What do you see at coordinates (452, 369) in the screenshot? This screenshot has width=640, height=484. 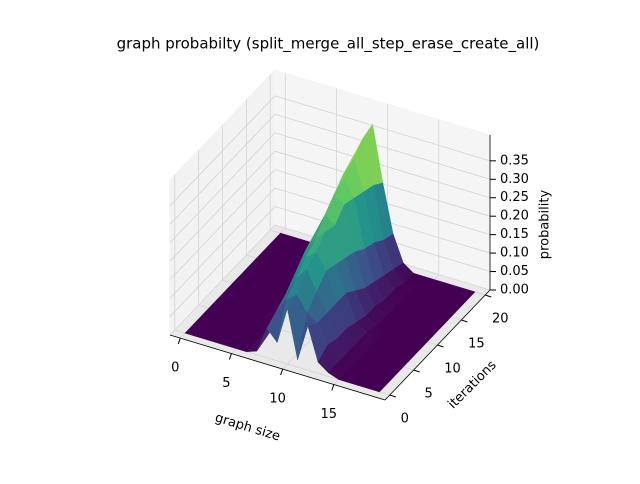 I see `y-tick-label: 10` at bounding box center [452, 369].